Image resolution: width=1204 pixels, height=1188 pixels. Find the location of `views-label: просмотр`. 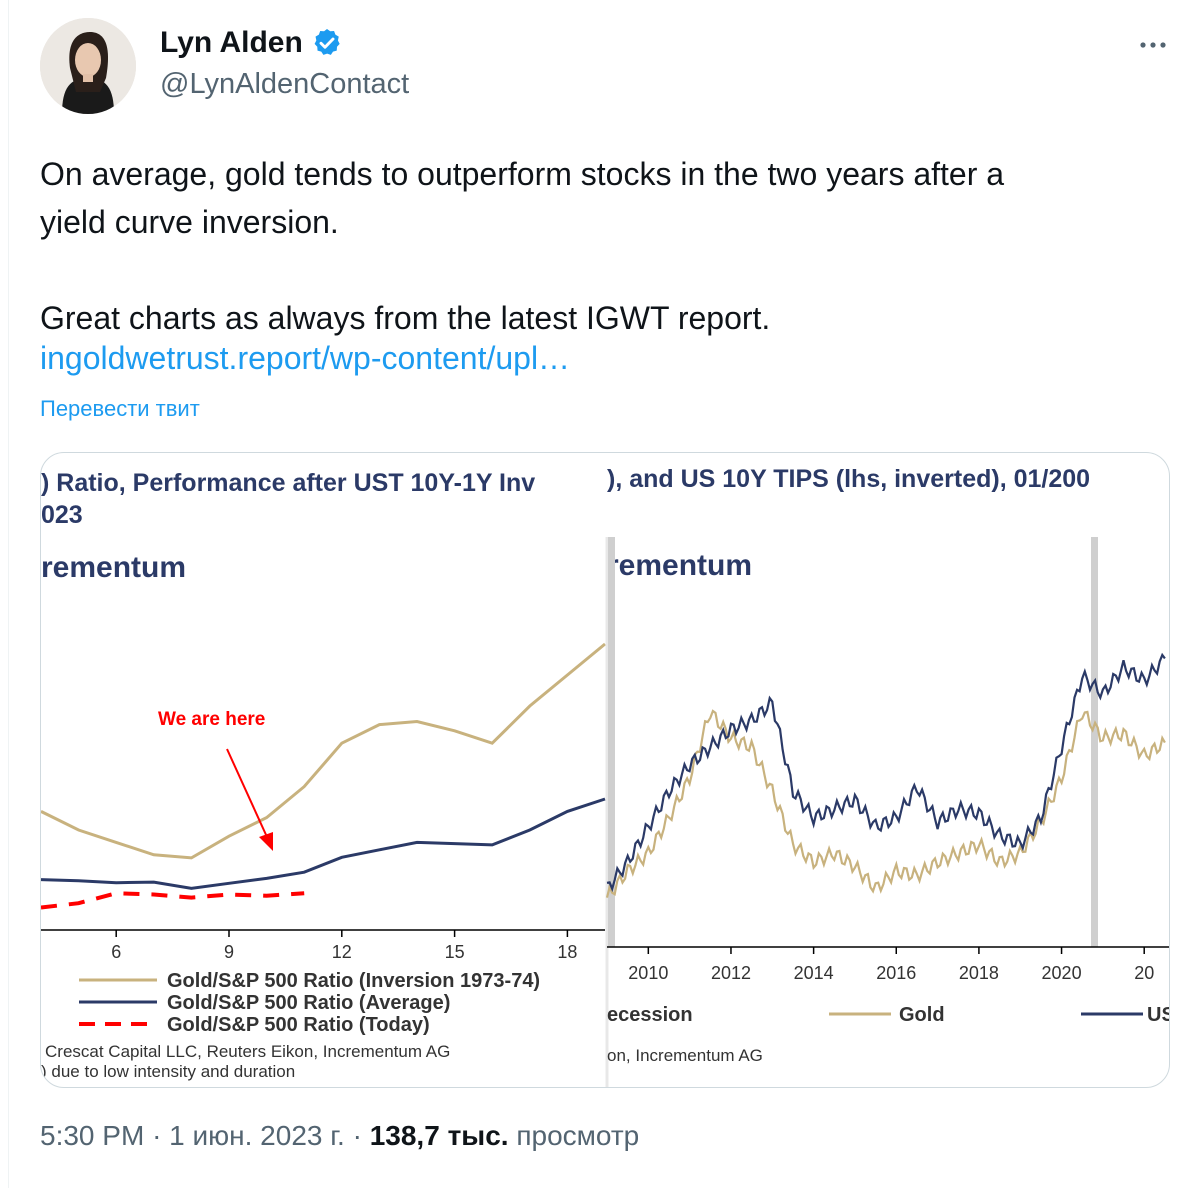

views-label: просмотр is located at coordinates (578, 1135).